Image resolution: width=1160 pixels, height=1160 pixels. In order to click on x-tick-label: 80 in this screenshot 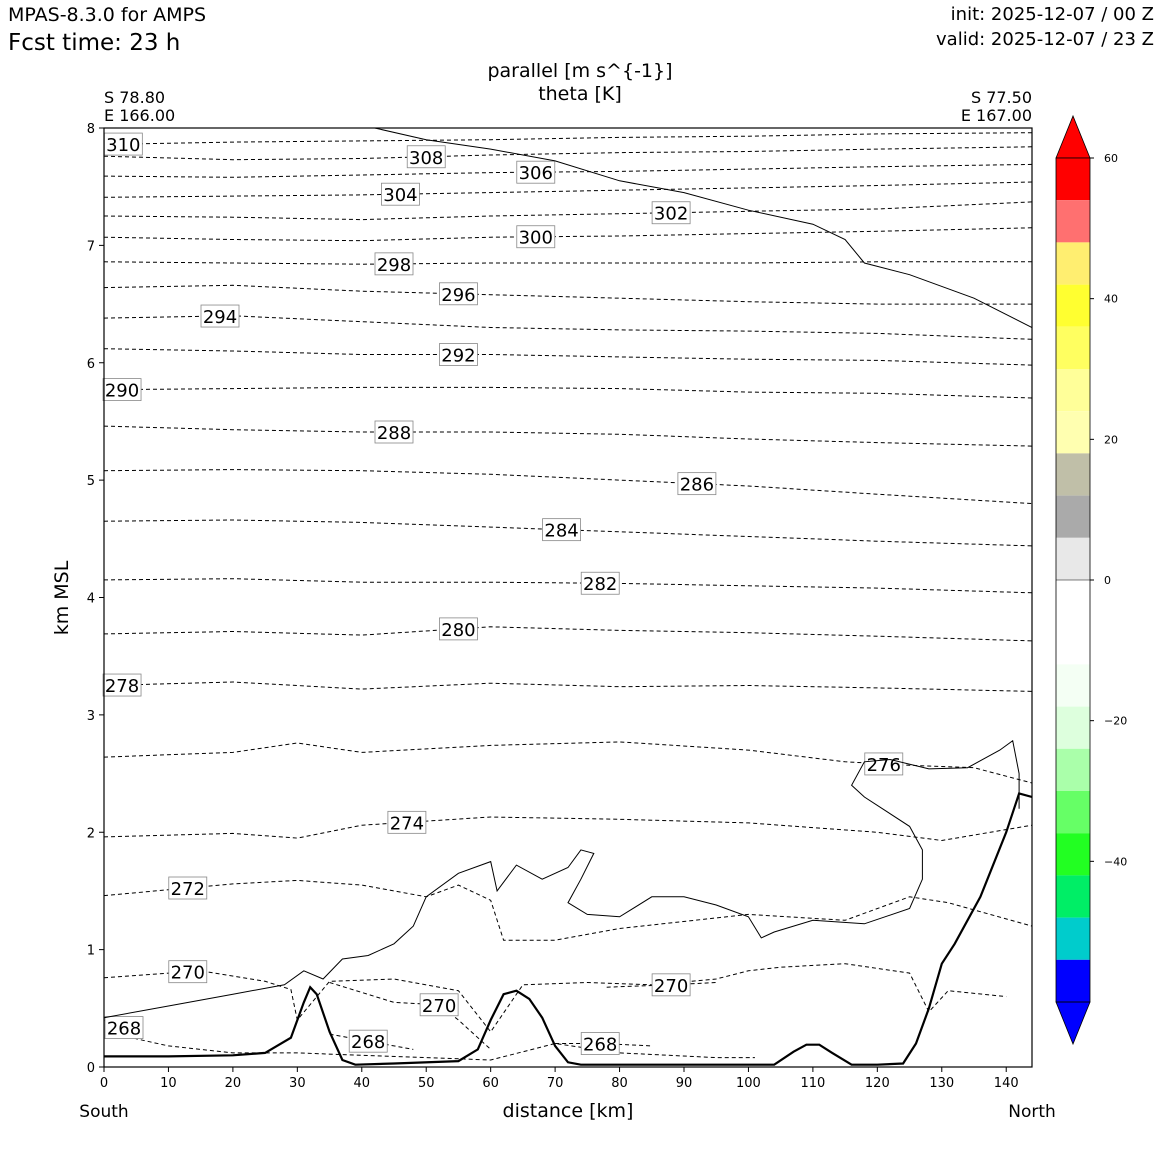, I will do `click(619, 1083)`.